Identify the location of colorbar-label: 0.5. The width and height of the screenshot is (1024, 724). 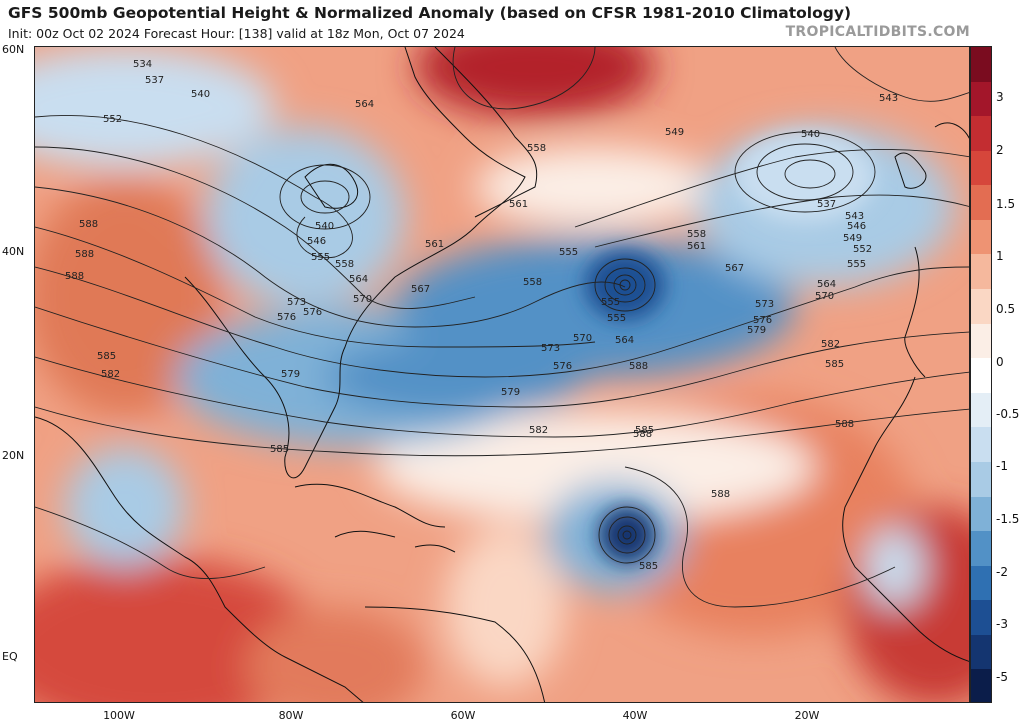
(1006, 309).